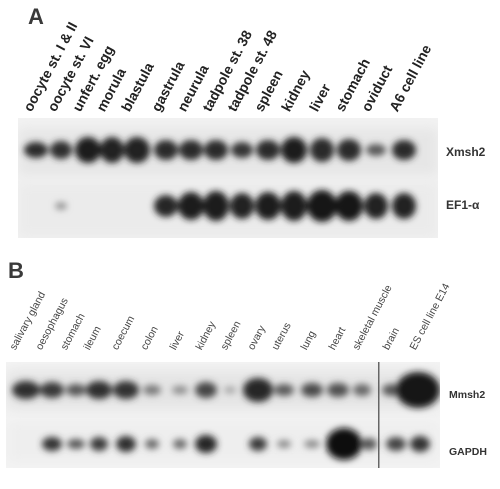 The width and height of the screenshot is (500, 489). I want to click on band-label-gapdh: GAPDH, so click(468, 452).